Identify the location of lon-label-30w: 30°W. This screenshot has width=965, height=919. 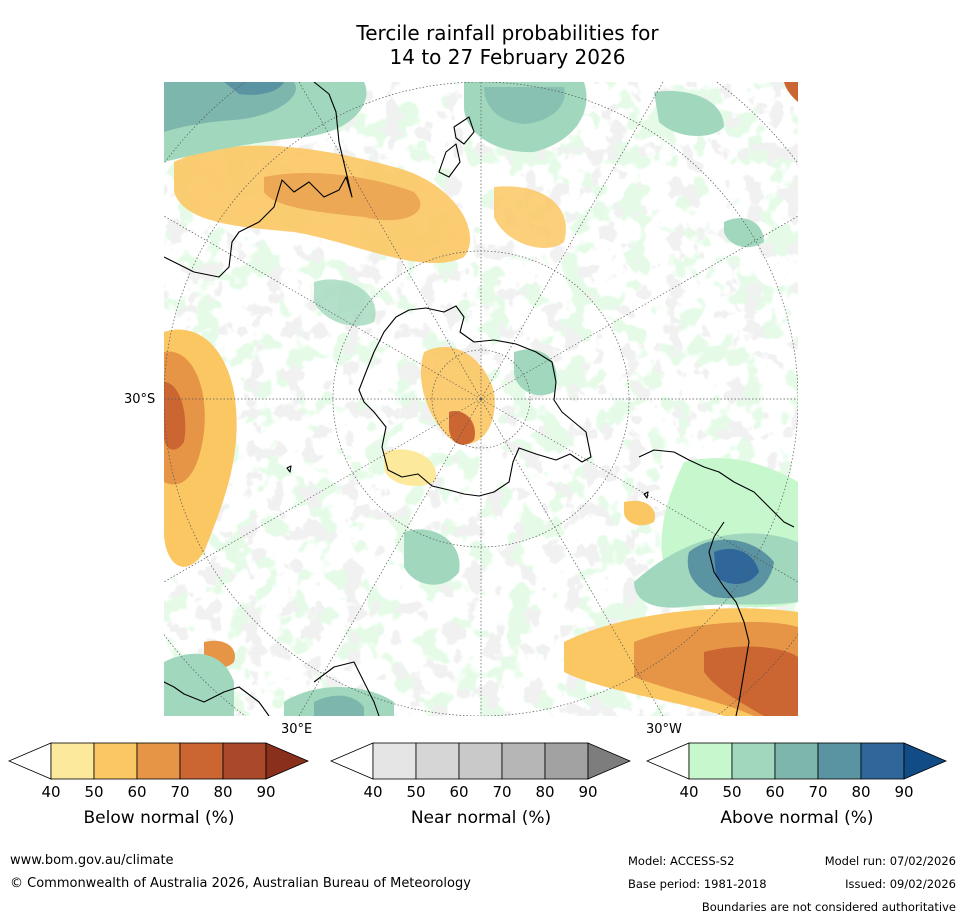
(664, 729).